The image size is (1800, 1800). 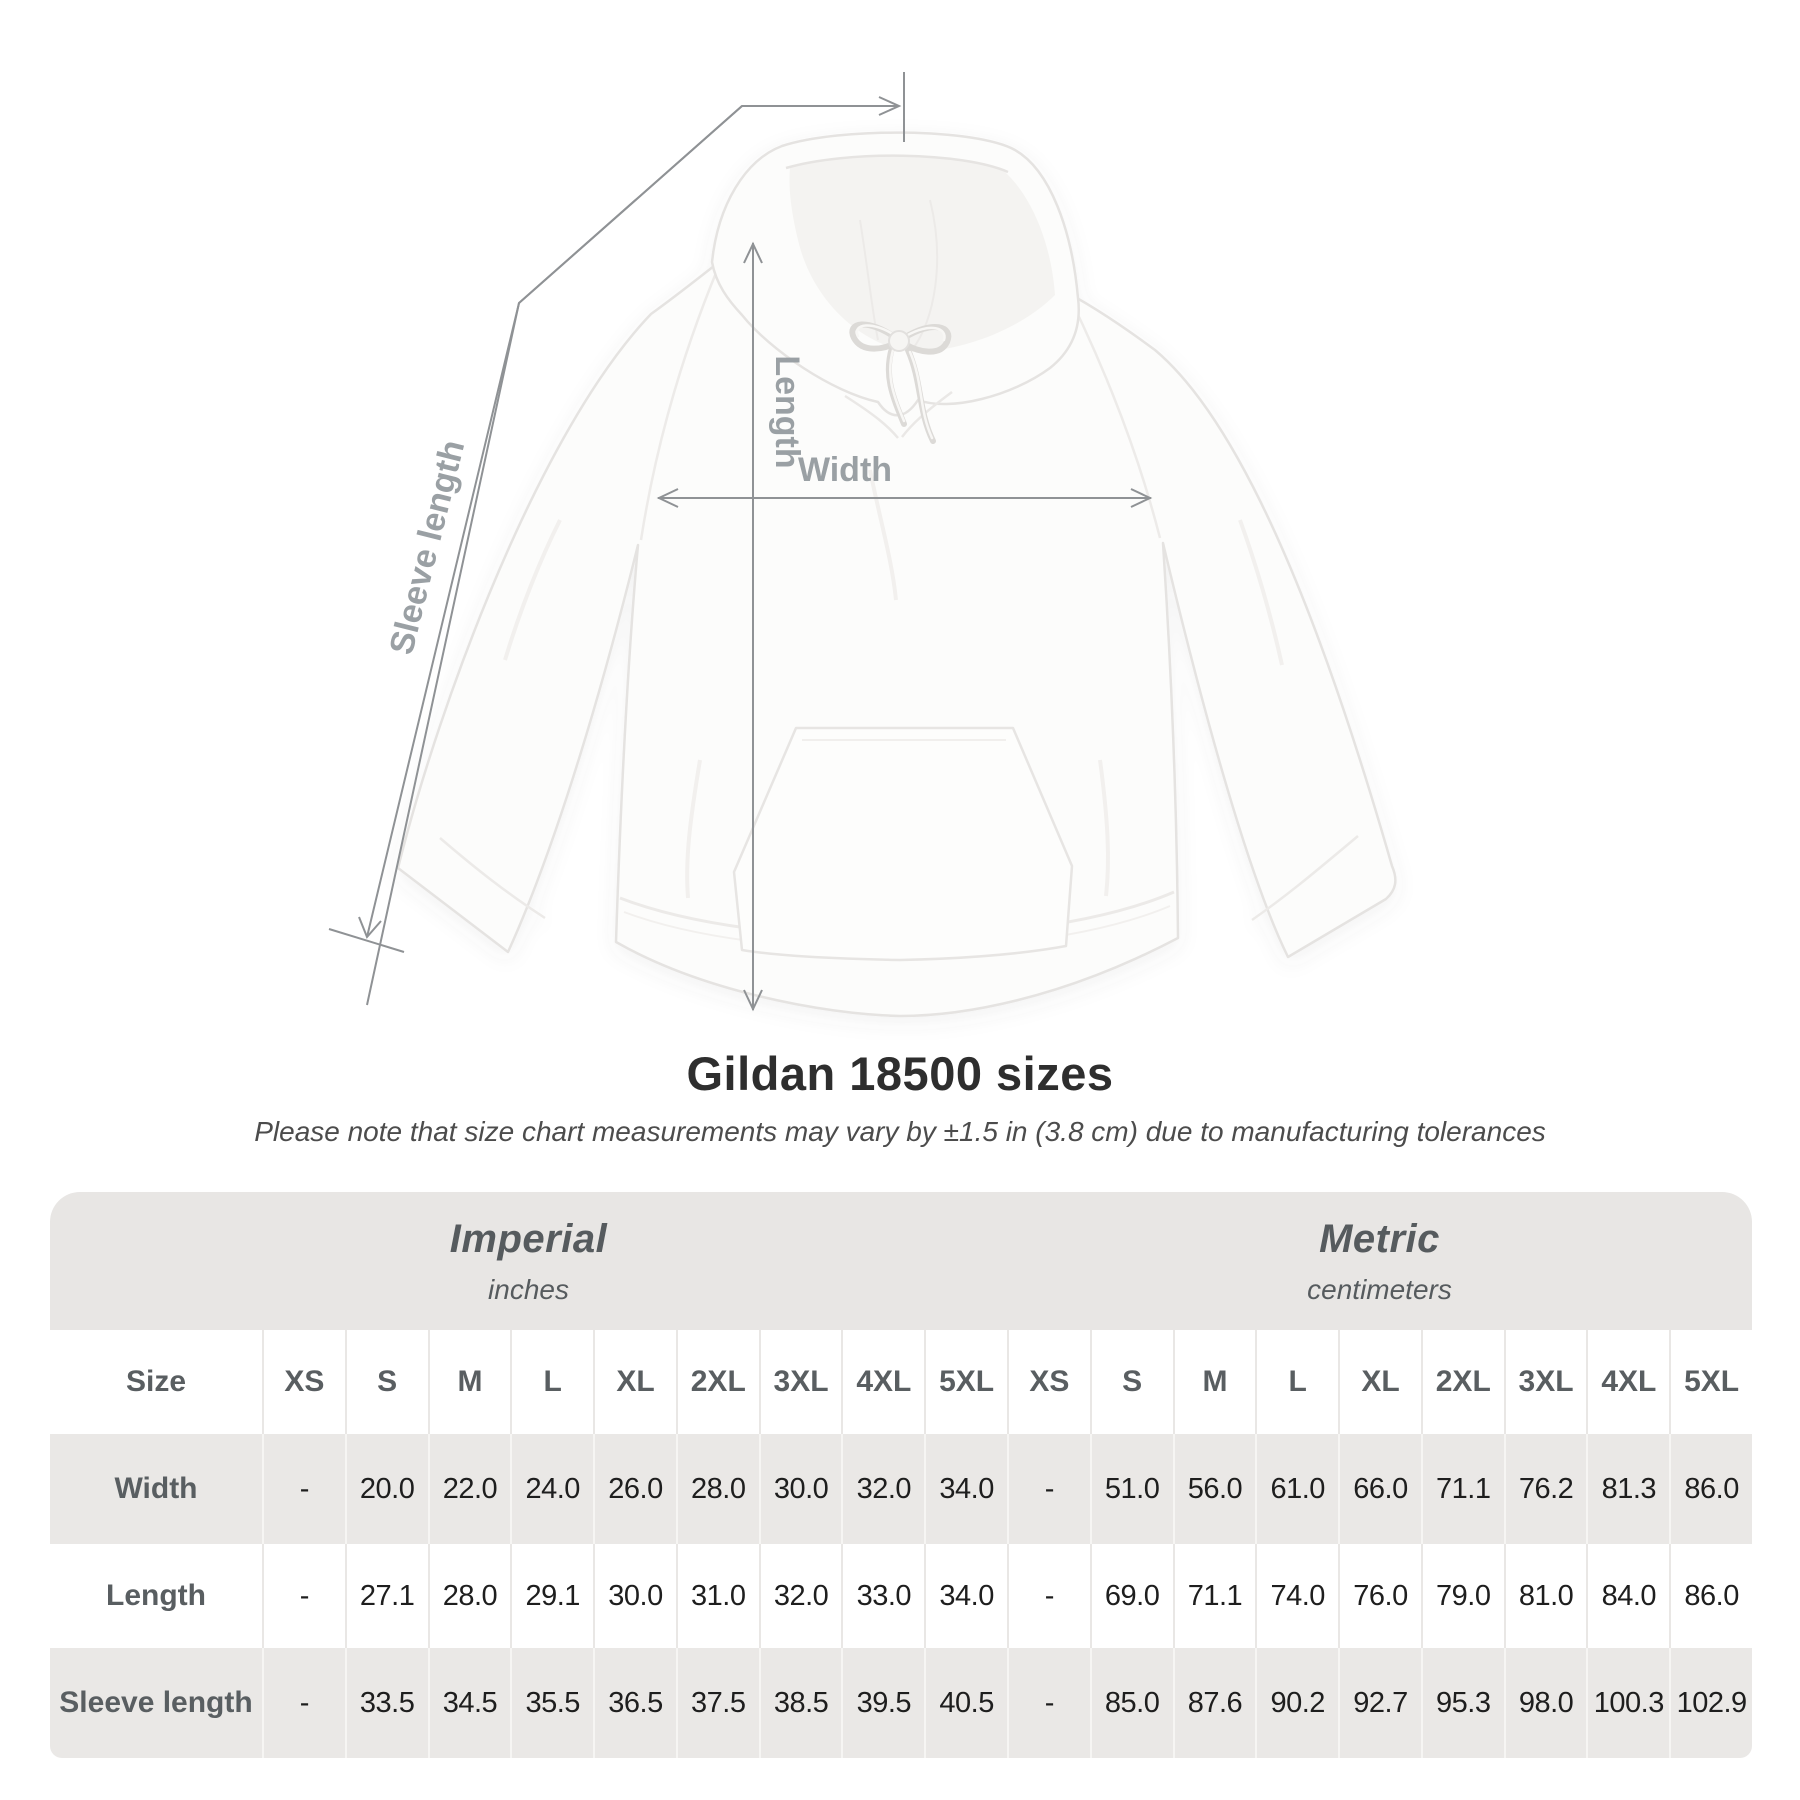 I want to click on size-header-imperial: 4XL, so click(x=883, y=1382).